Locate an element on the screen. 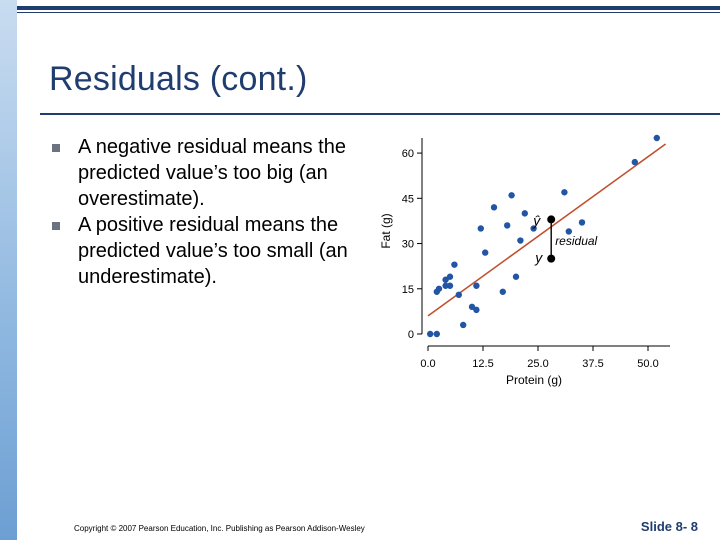  x-tick-label: 12.5 is located at coordinates (482, 364).